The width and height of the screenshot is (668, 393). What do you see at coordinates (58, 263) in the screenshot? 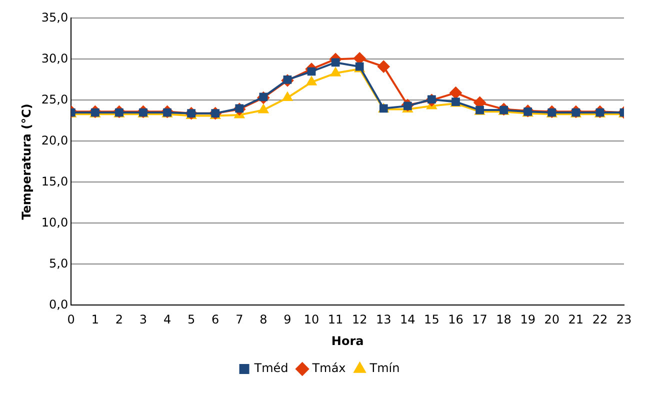
I see `y-tick-label: 5,0` at bounding box center [58, 263].